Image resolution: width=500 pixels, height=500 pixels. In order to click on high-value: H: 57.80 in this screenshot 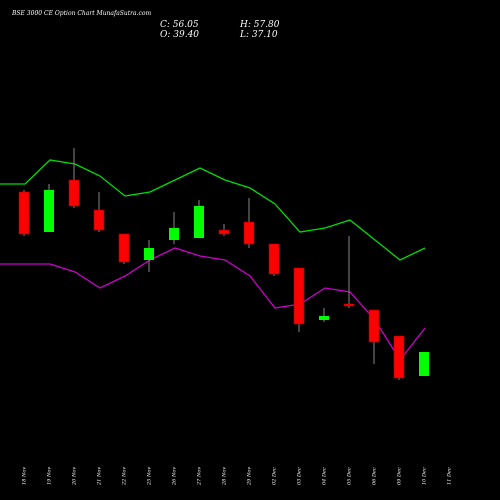, I will do `click(260, 25)`.